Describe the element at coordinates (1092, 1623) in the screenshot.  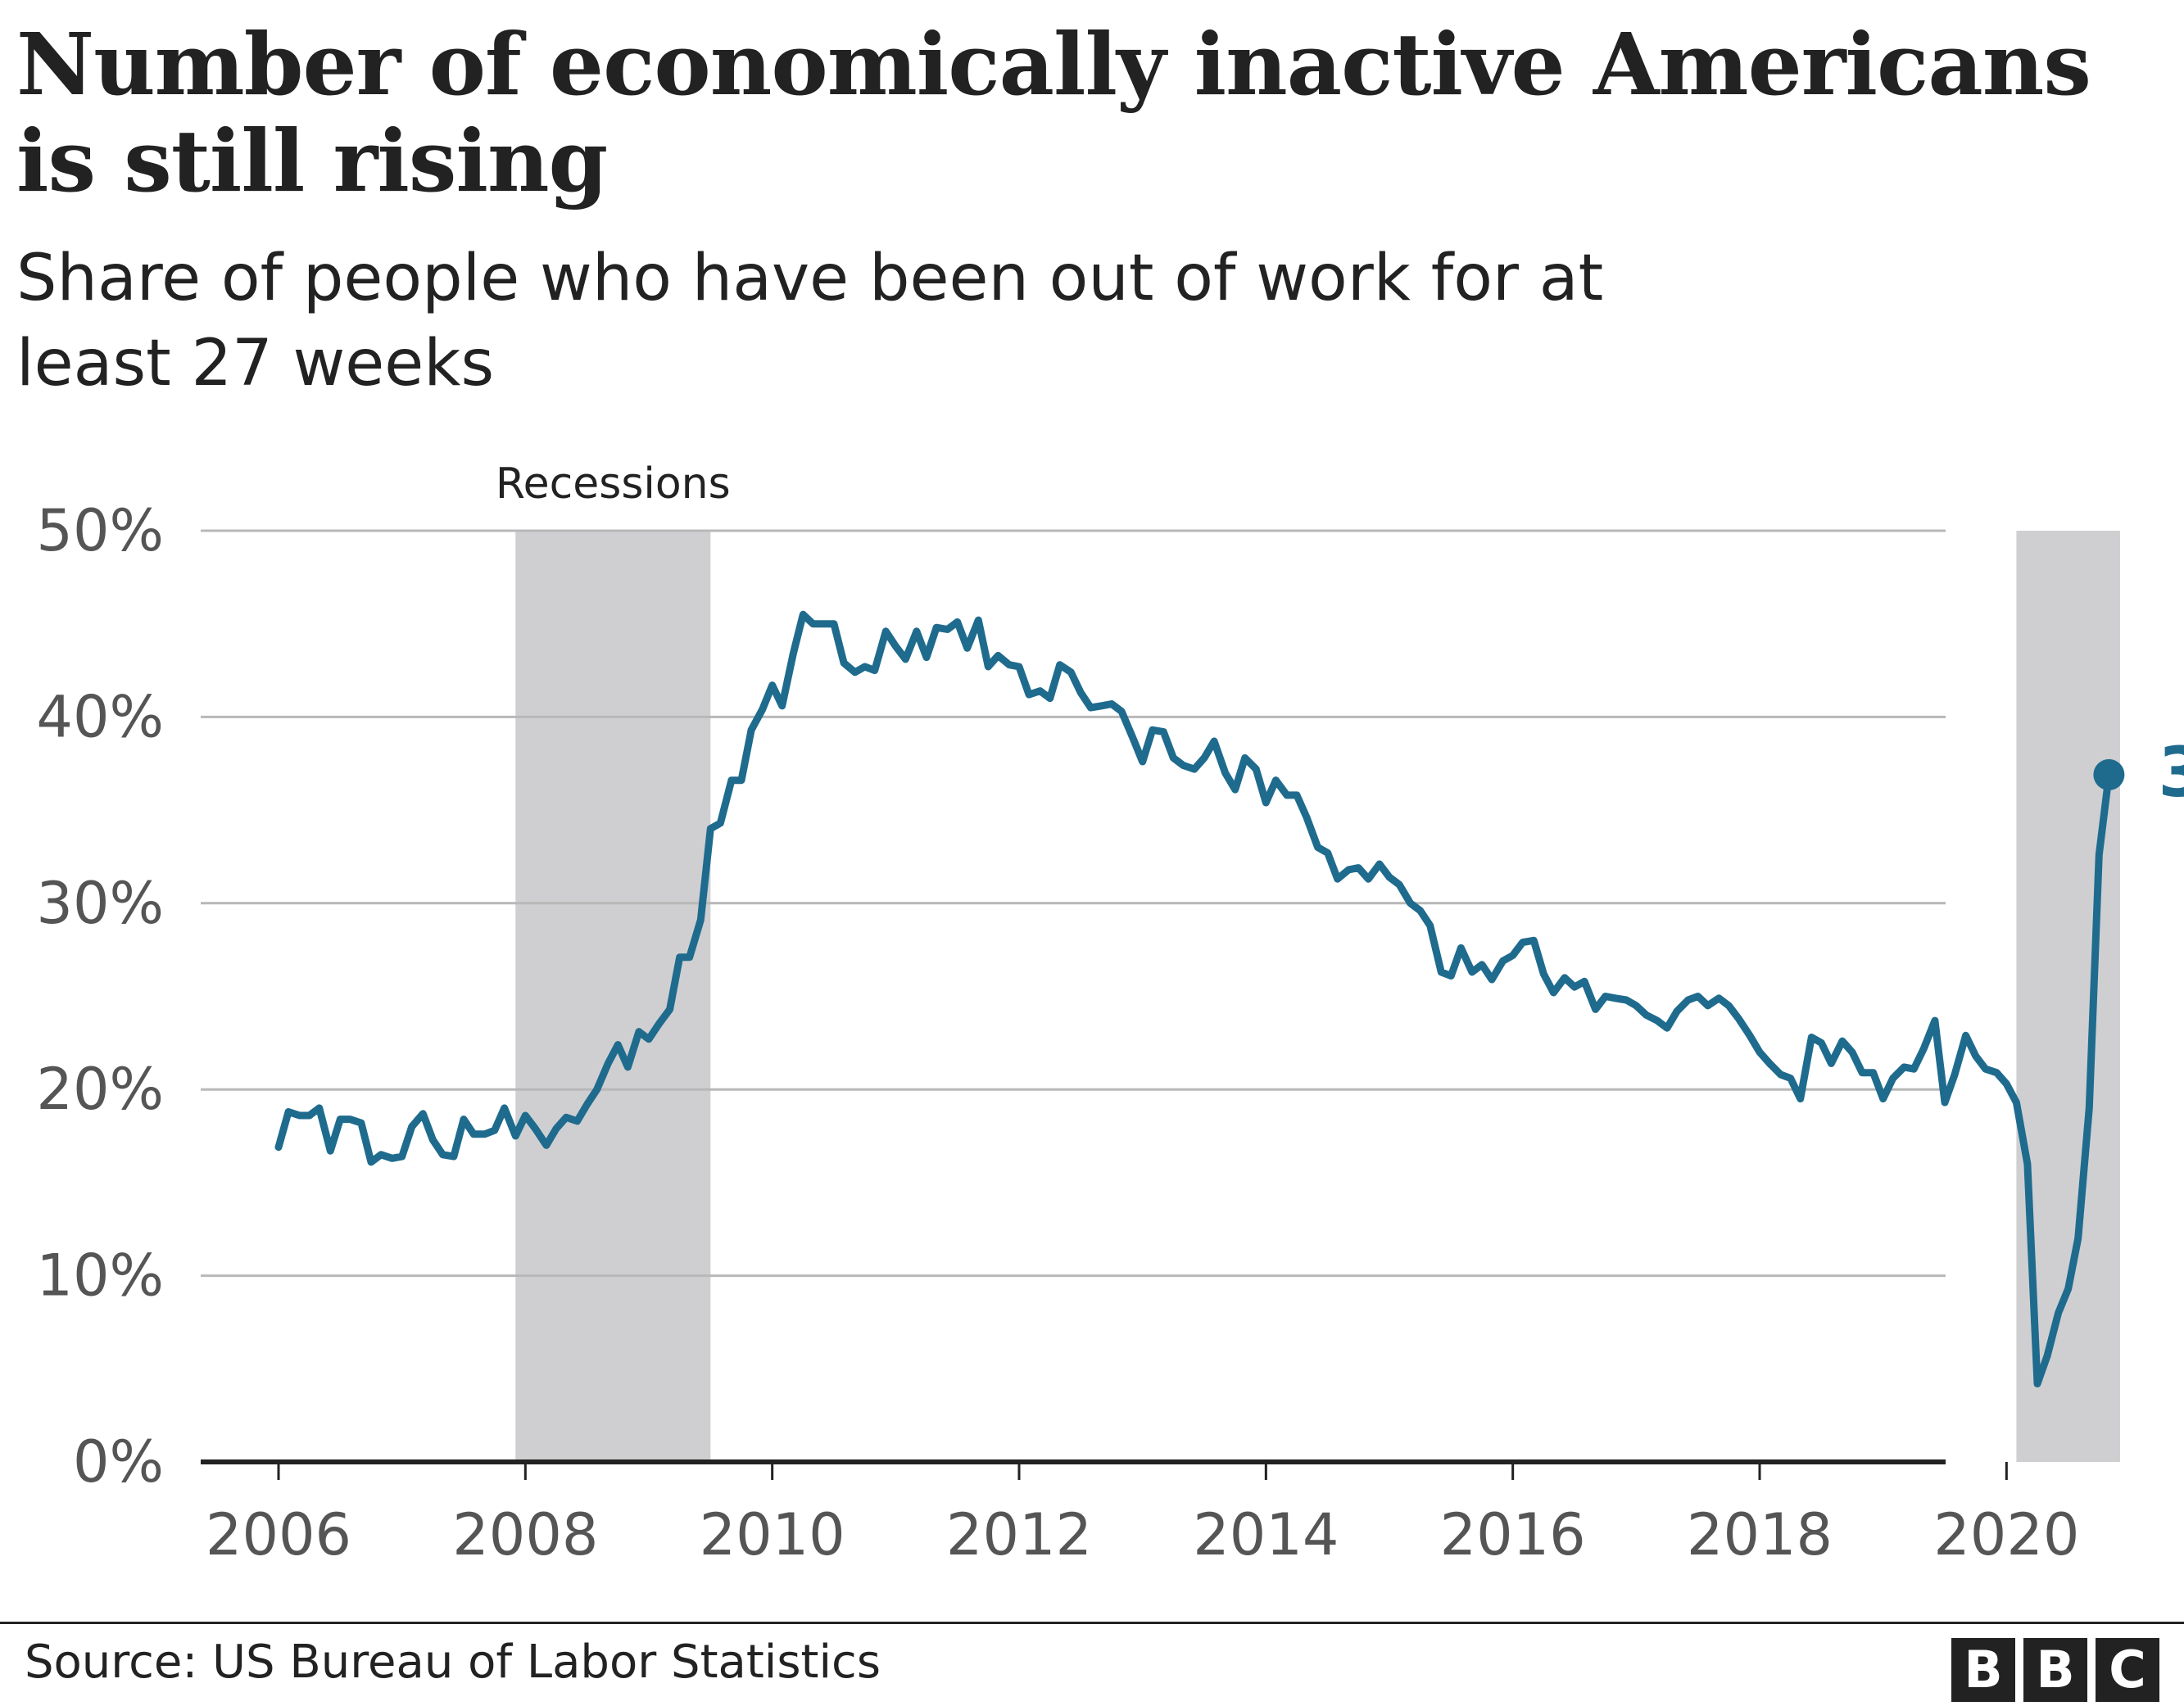
I see `footer-divider` at that location.